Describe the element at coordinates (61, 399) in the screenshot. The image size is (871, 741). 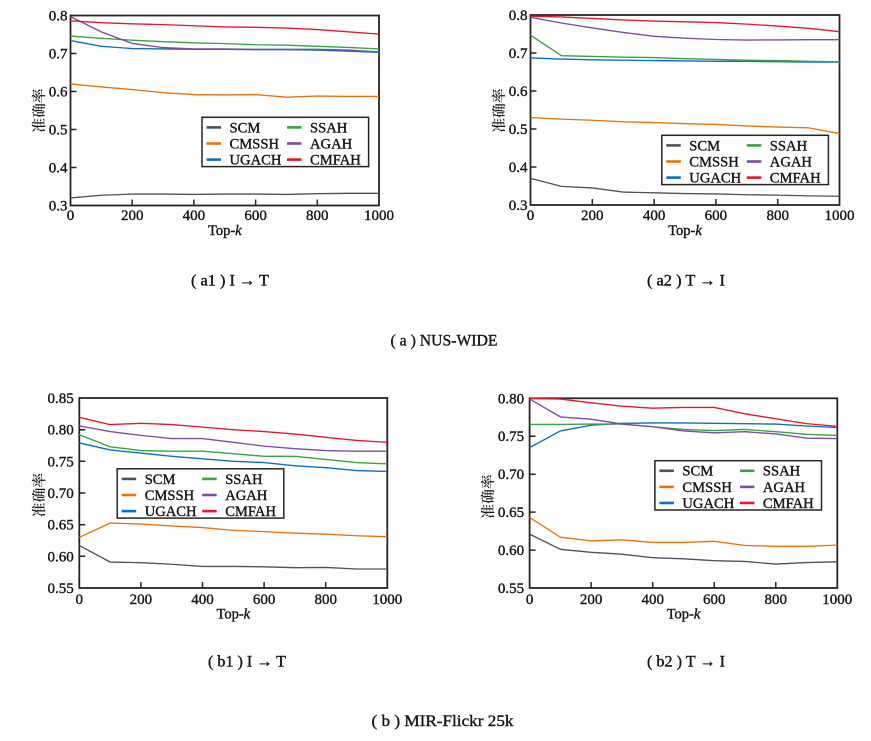
I see `svg-text: 0.85` at that location.